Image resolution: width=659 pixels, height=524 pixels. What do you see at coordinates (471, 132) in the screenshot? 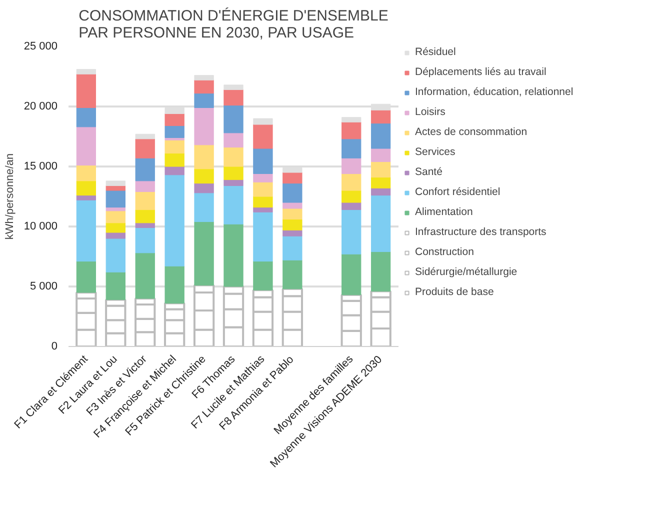
I see `legend-label: Actes de consommation` at bounding box center [471, 132].